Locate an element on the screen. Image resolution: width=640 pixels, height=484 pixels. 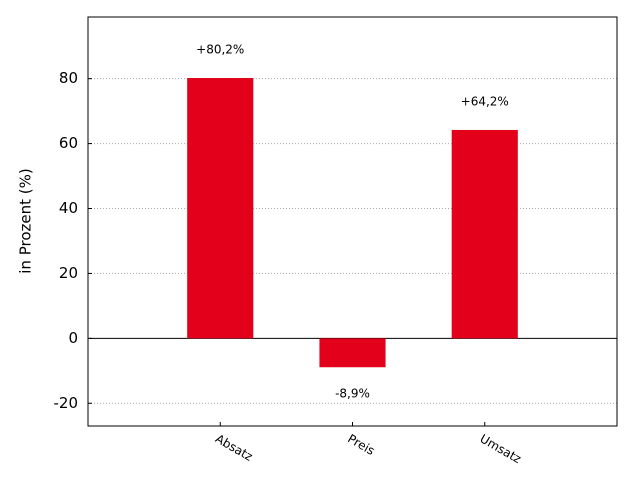
y-axis-label: in Prozent (%) is located at coordinates (26, 220).